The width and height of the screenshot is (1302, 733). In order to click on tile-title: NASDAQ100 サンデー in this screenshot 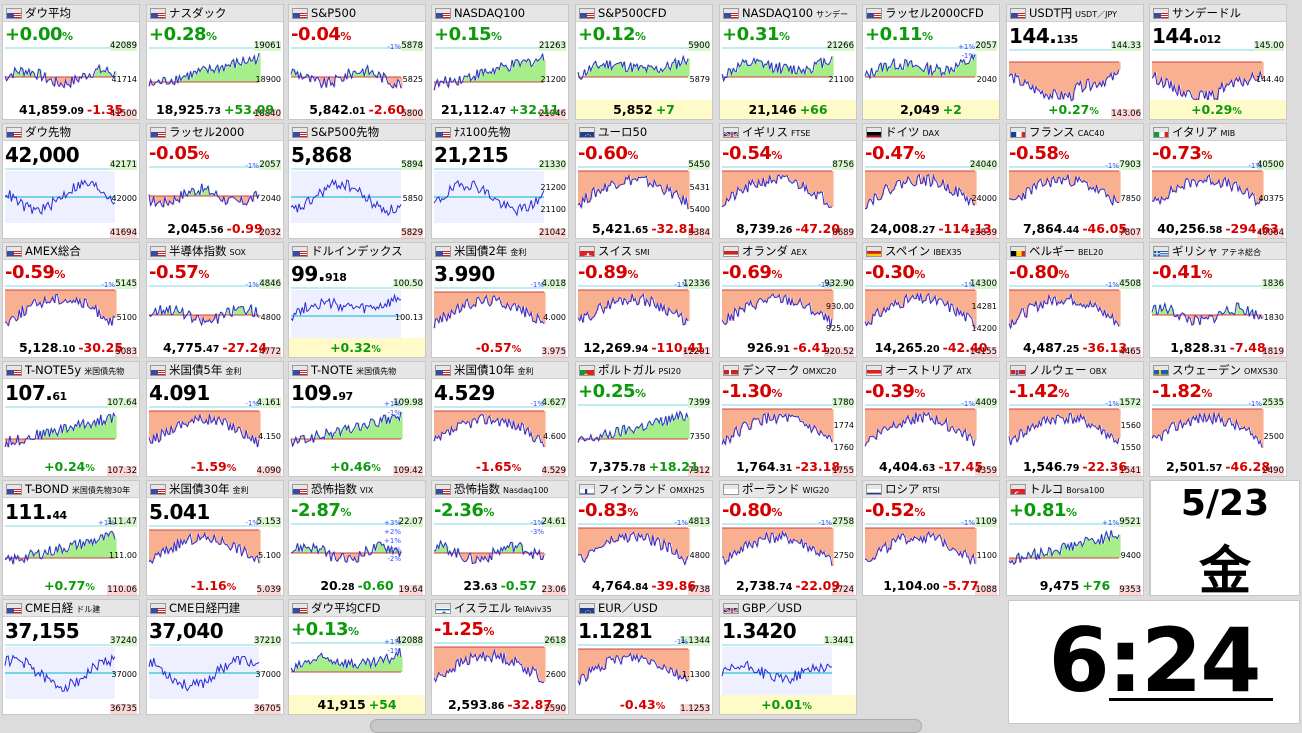, I will do `click(795, 14)`.